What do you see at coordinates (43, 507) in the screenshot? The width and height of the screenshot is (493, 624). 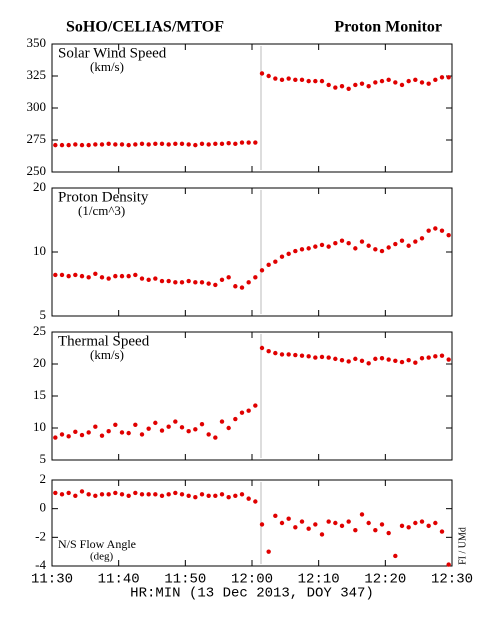 I see `y-tick-label: 0` at bounding box center [43, 507].